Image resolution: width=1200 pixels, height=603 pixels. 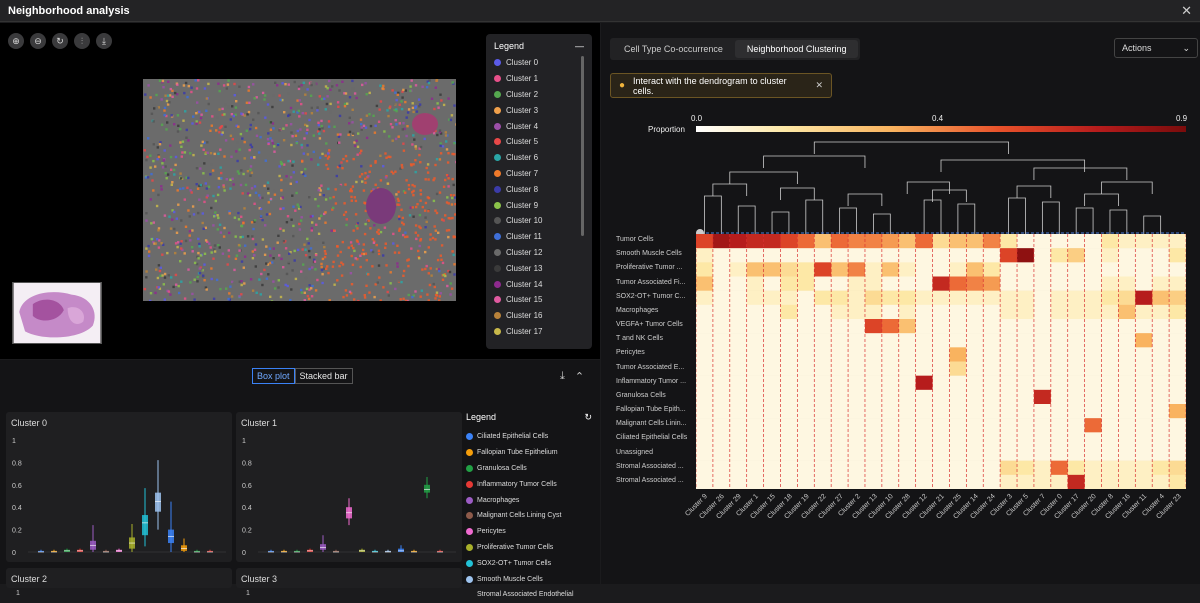 I want to click on reset-icon: ↻, so click(x=60, y=41).